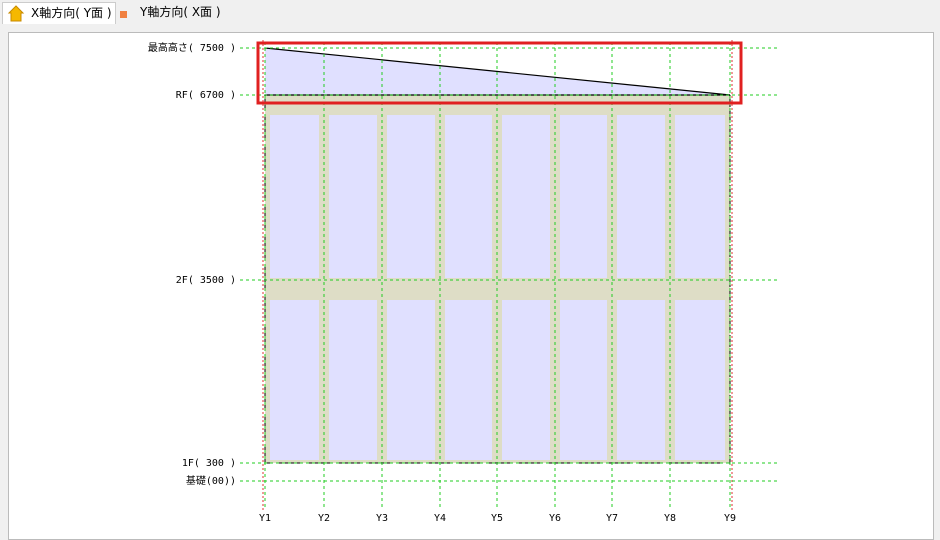 This screenshot has height=540, width=940. Describe the element at coordinates (192, 47) in the screenshot. I see `level-label: 最高高さ( 7500 )` at that location.